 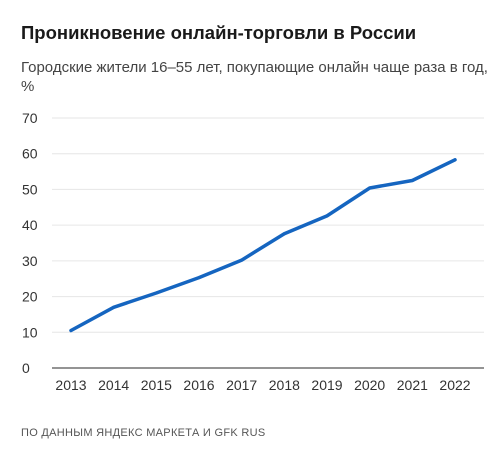 I want to click on x-tick-label: 2013, so click(x=70, y=385).